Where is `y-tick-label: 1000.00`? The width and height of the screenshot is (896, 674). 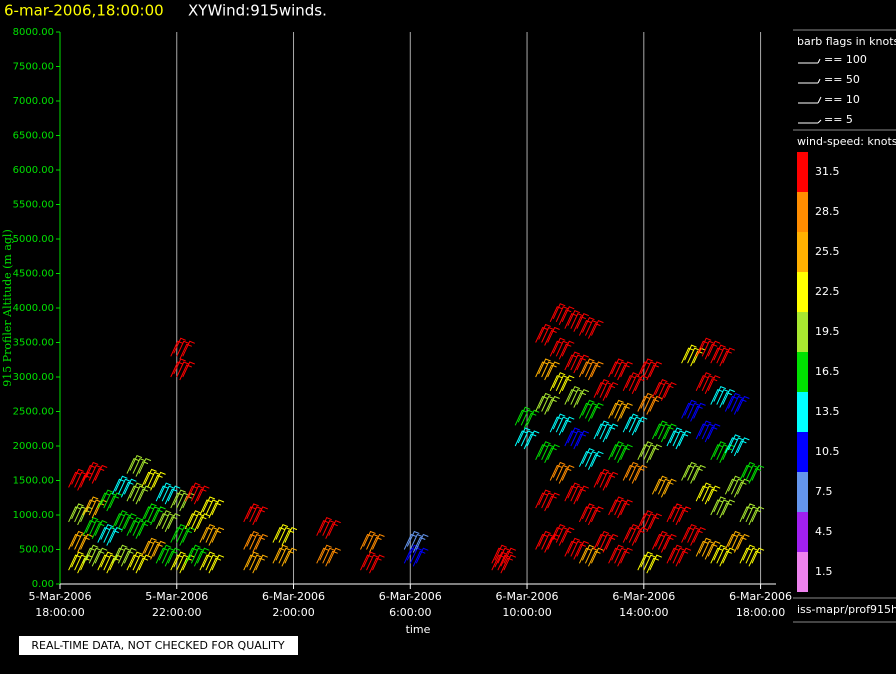 y-tick-label: 1000.00 is located at coordinates (33, 515).